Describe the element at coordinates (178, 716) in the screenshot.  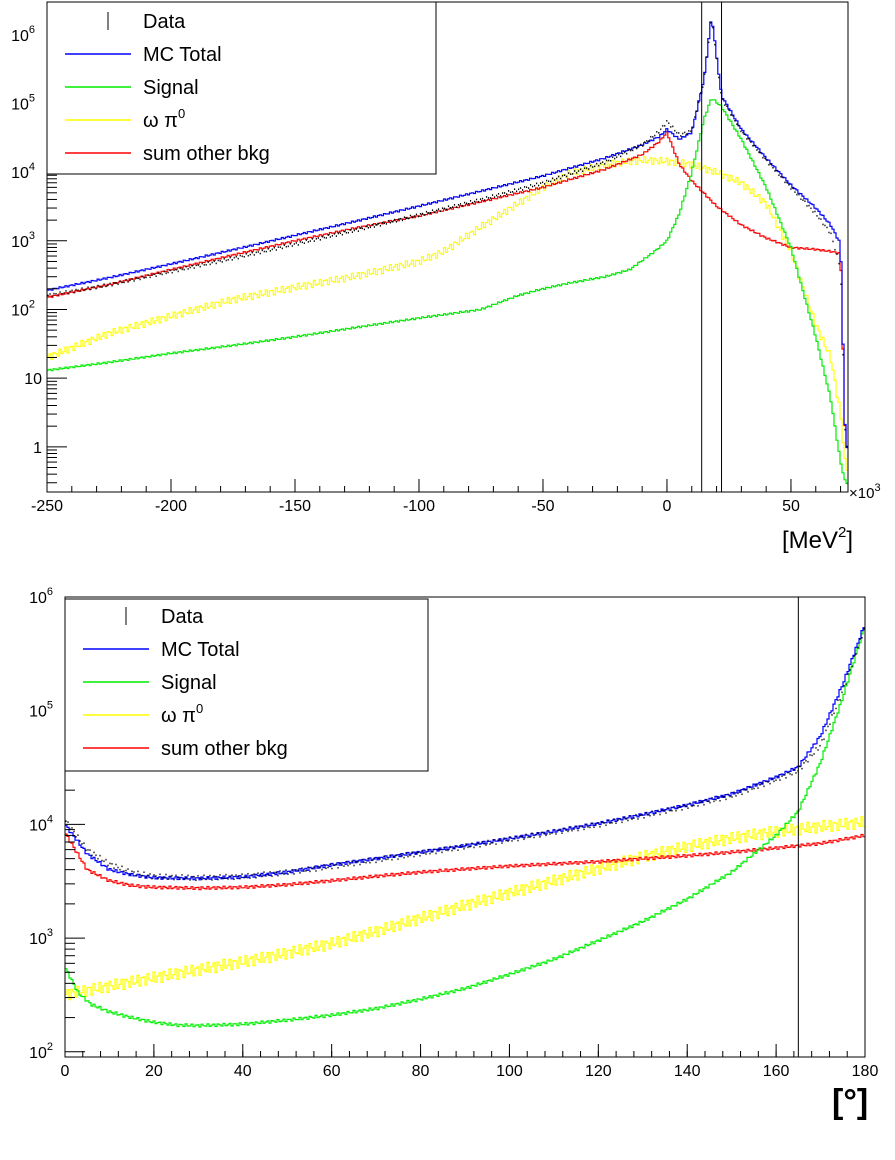
I see `legend-label-text: ω π` at that location.